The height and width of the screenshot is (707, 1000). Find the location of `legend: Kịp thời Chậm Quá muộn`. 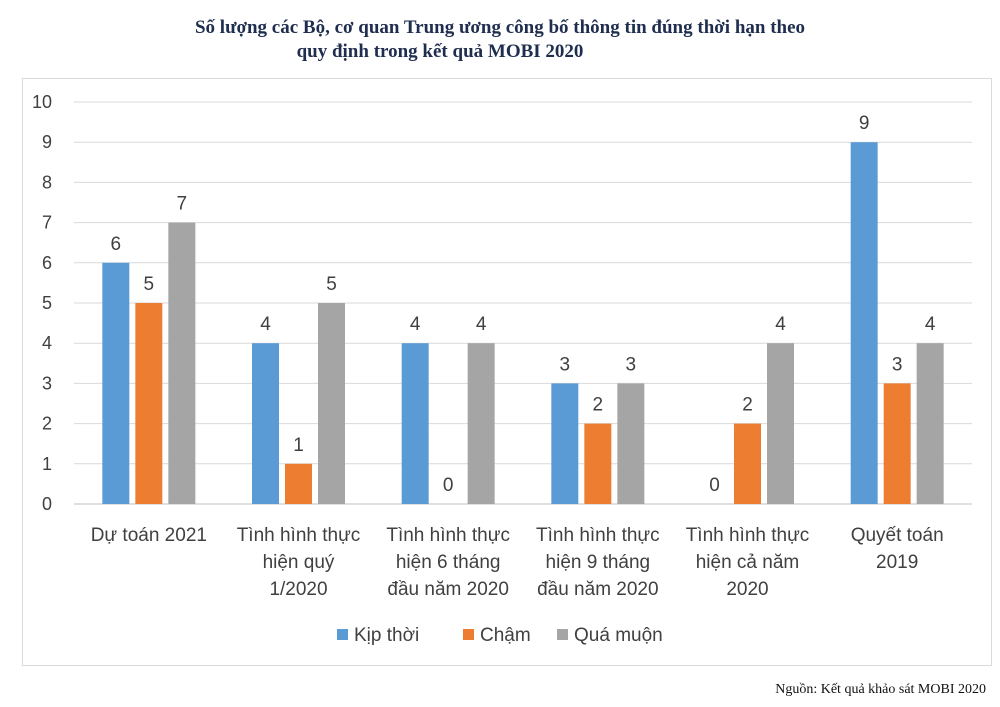

legend: Kịp thời Chậm Quá muộn is located at coordinates (500, 635).